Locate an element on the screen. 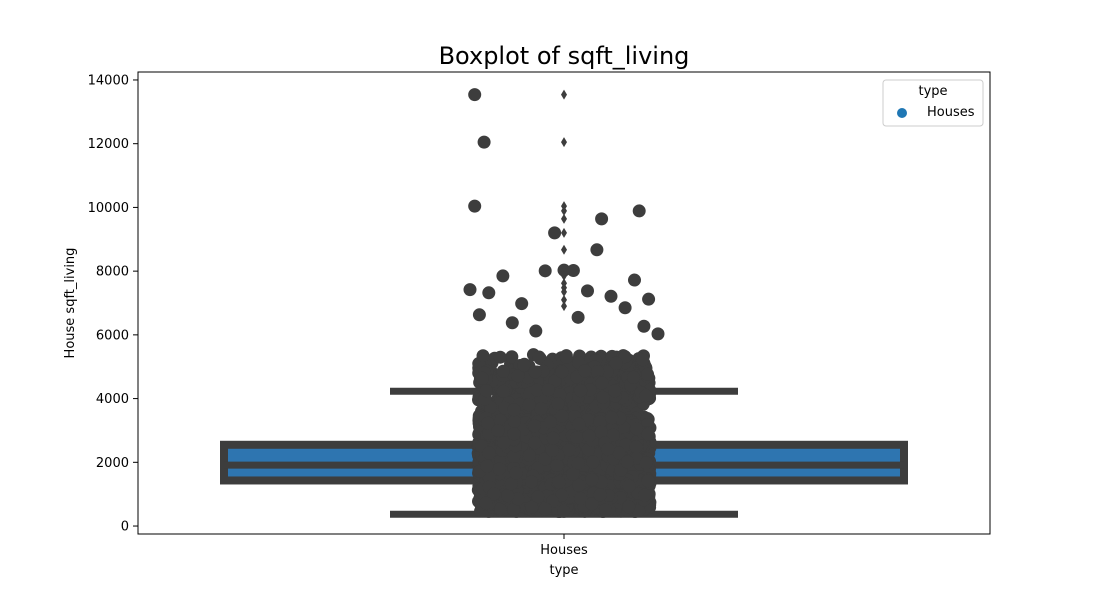 Image resolution: width=1100 pixels, height=600 pixels. y-tick-label: 2000 is located at coordinates (112, 463).